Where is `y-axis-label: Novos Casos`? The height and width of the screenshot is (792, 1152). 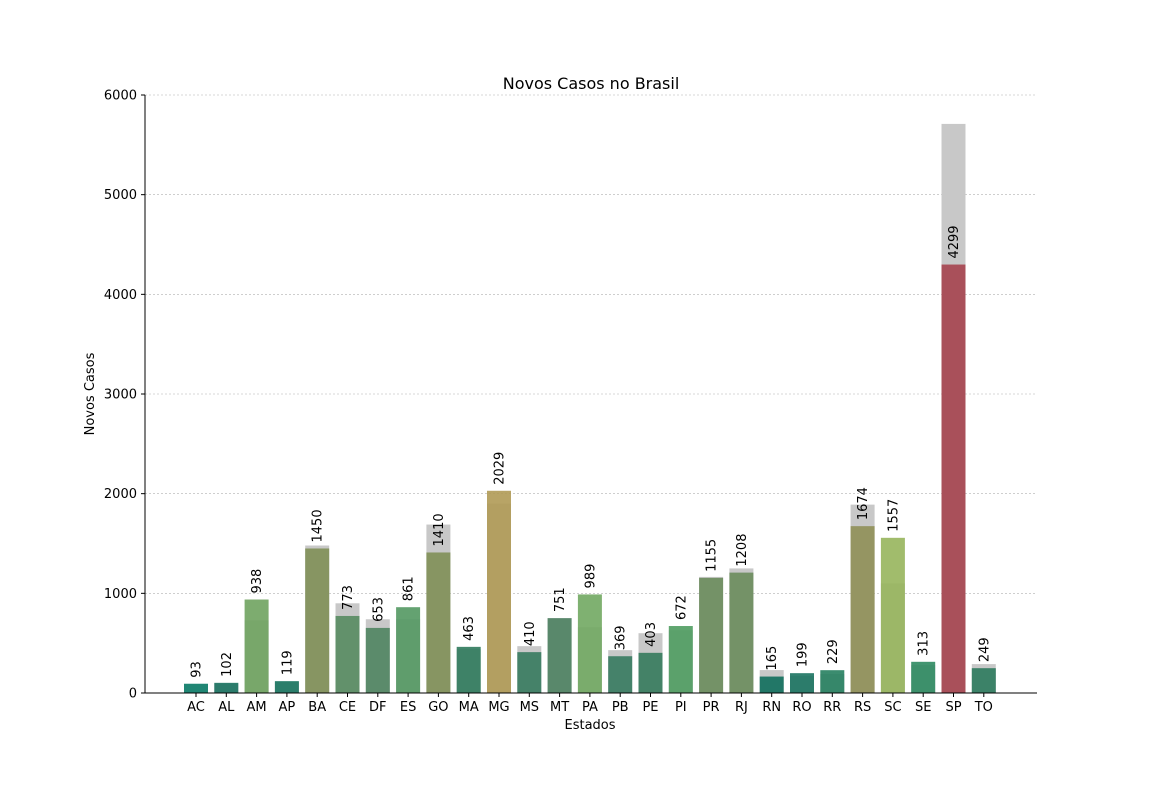 y-axis-label: Novos Casos is located at coordinates (90, 393).